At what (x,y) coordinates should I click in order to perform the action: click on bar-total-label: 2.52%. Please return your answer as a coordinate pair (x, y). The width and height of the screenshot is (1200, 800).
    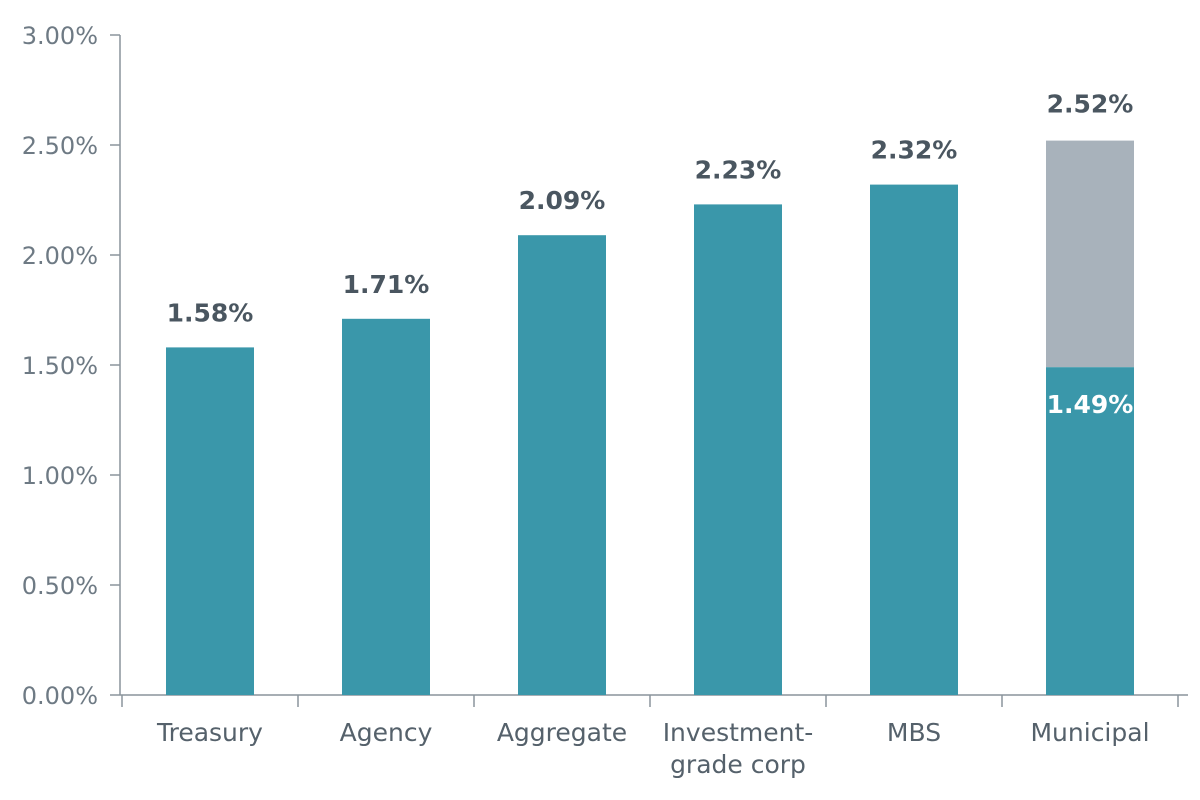
    Looking at the image, I should click on (1090, 104).